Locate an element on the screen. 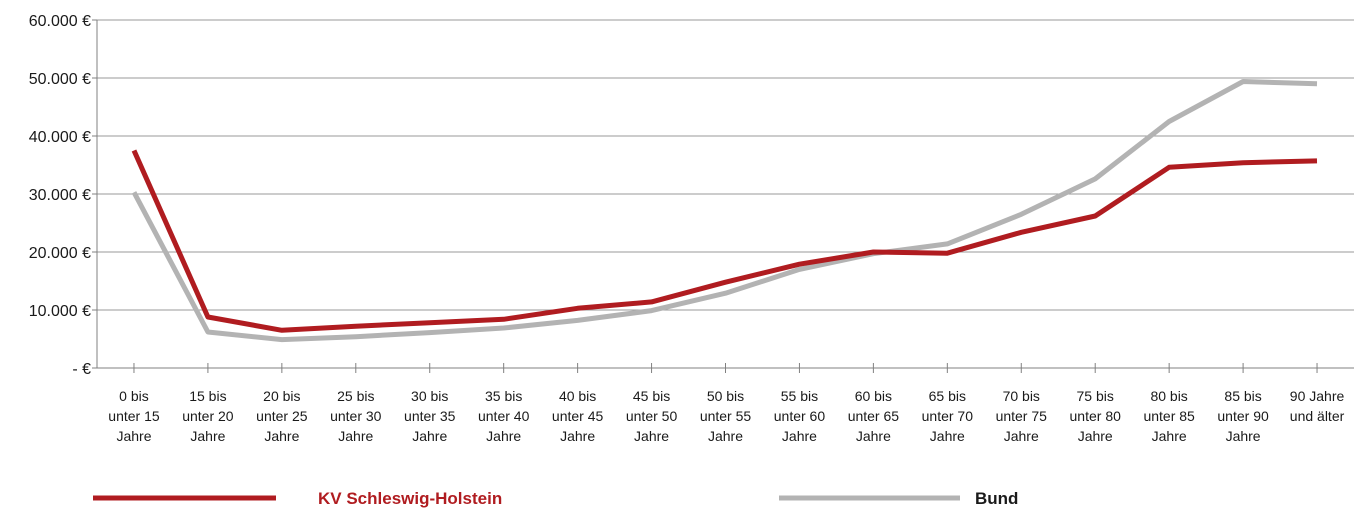 Image resolution: width=1355 pixels, height=519 pixels. y-tick-label: 20.000 € is located at coordinates (60, 253).